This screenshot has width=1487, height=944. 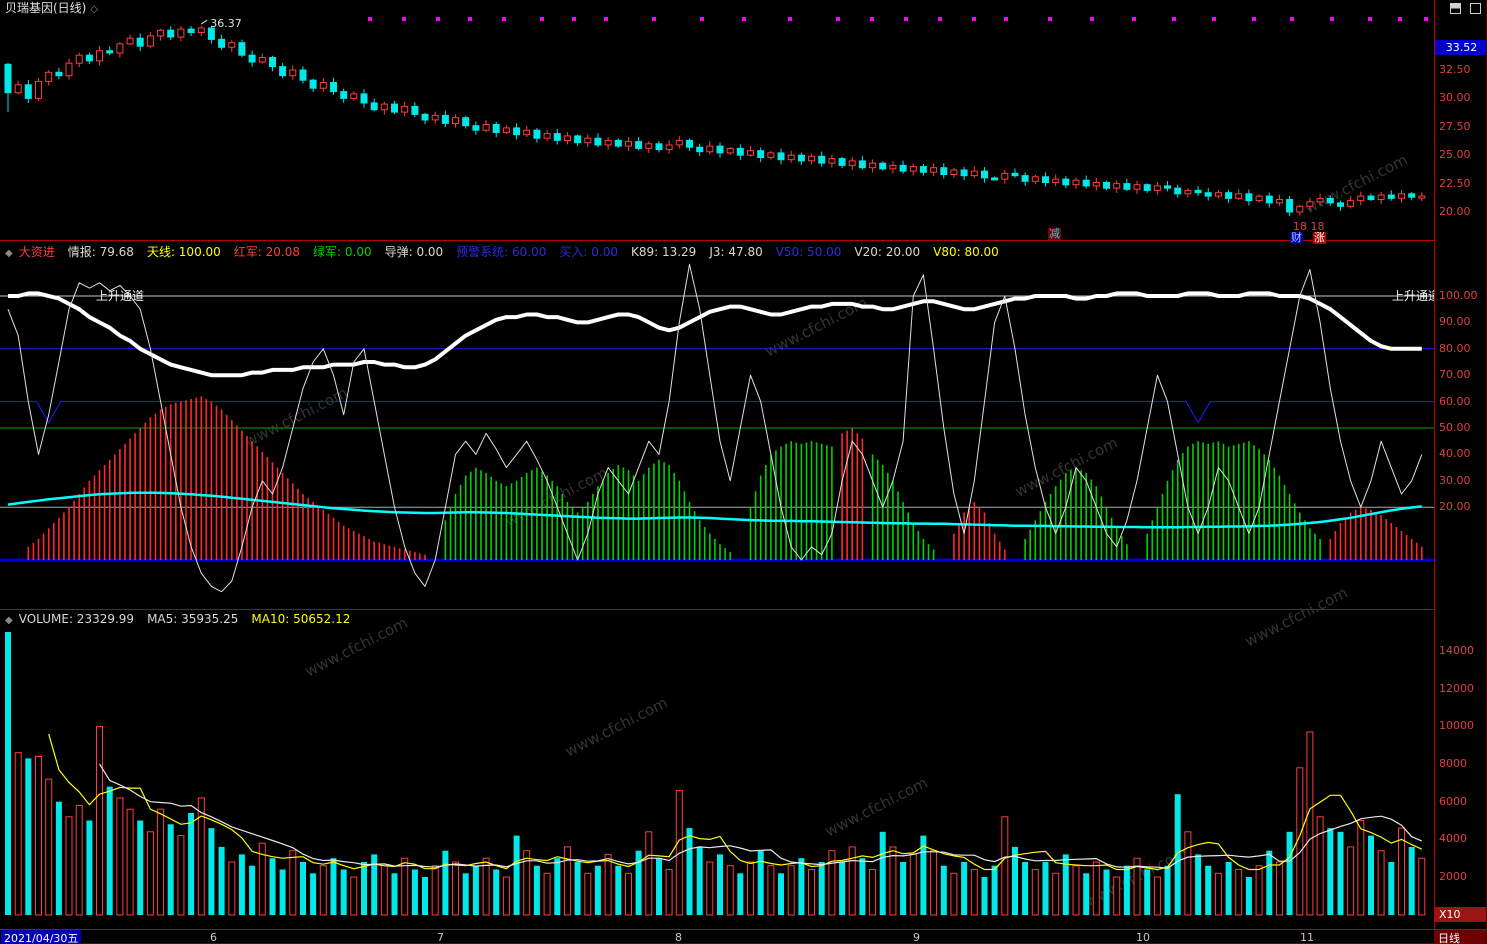 What do you see at coordinates (1455, 322) in the screenshot?
I see `indicator-tick: 90.00` at bounding box center [1455, 322].